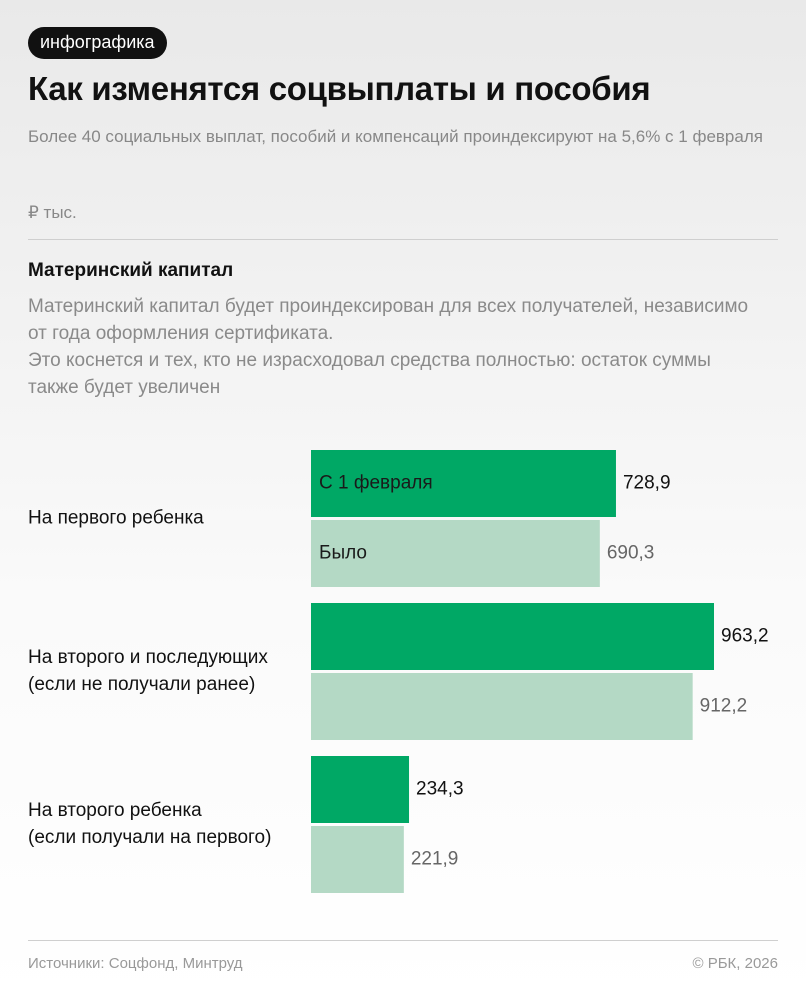 The width and height of the screenshot is (806, 1000). I want to click on category-label: На второго и последующих, so click(148, 657).